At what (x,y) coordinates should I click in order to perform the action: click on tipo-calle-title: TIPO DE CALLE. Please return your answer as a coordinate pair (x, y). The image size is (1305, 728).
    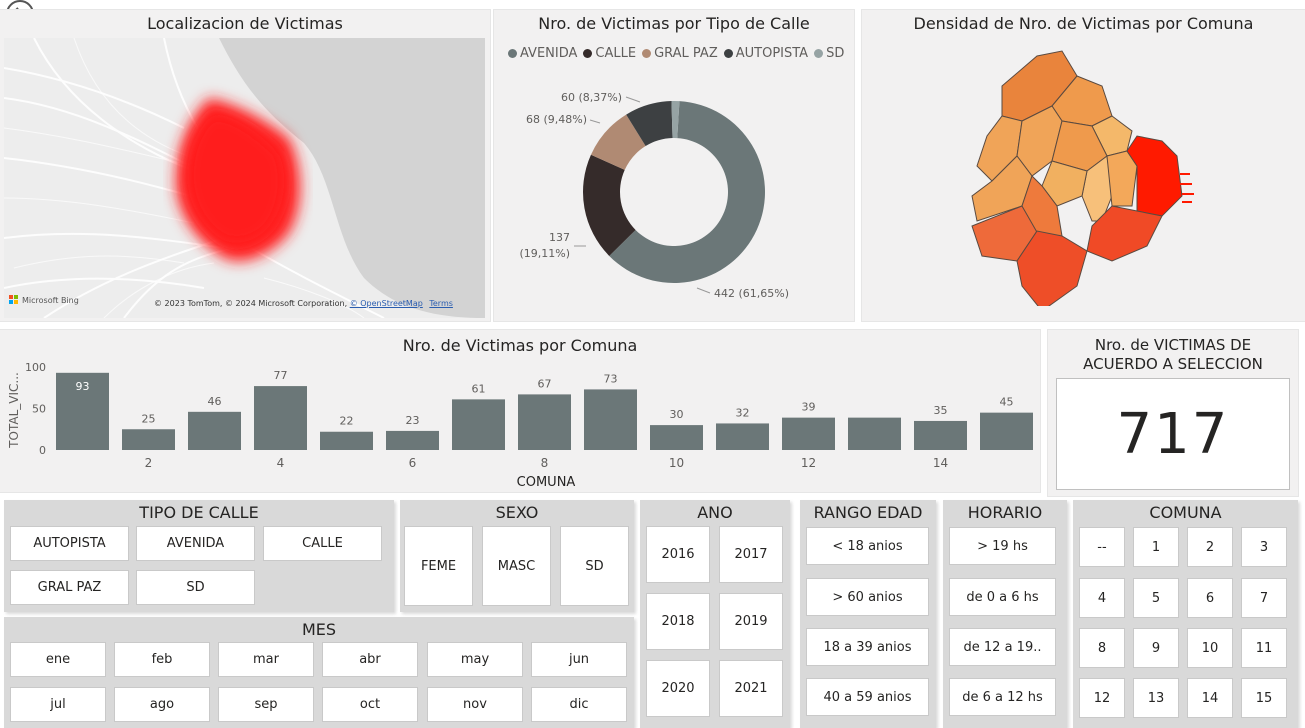
    Looking at the image, I should click on (199, 512).